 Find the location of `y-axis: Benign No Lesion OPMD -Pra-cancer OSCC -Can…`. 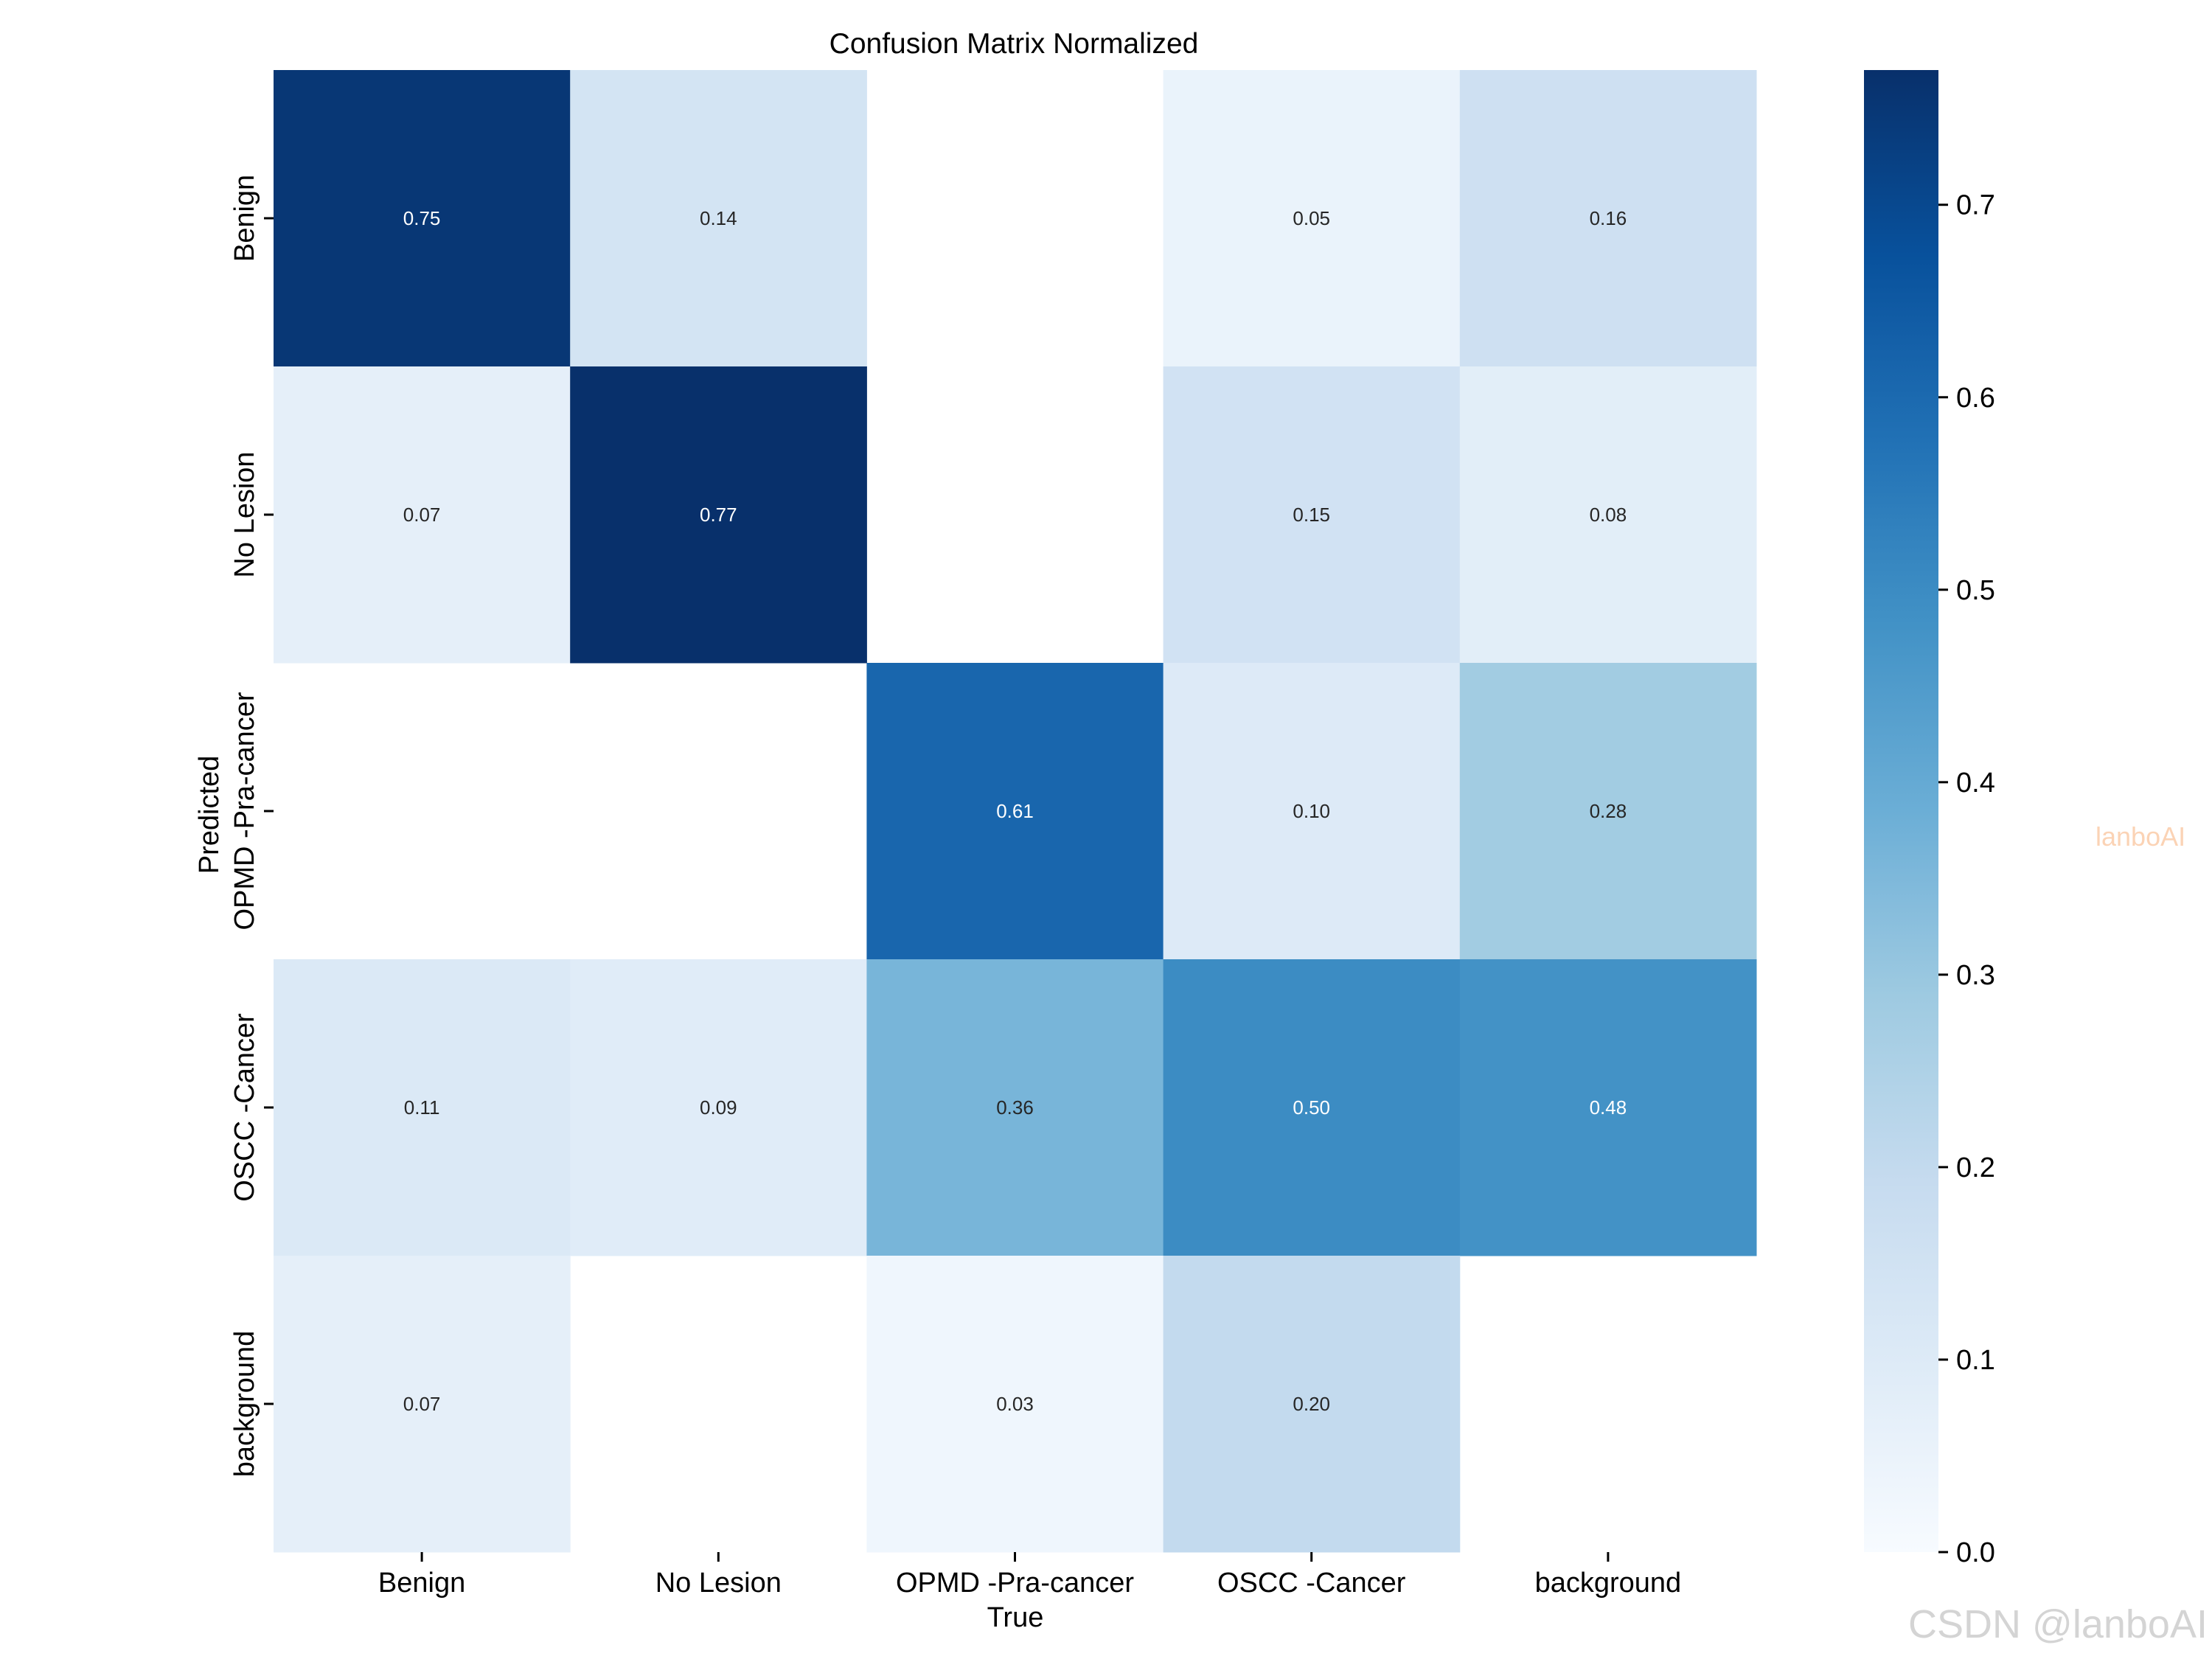

y-axis: Benign No Lesion OPMD -Pra-cancer OSCC -Can… is located at coordinates (251, 826).